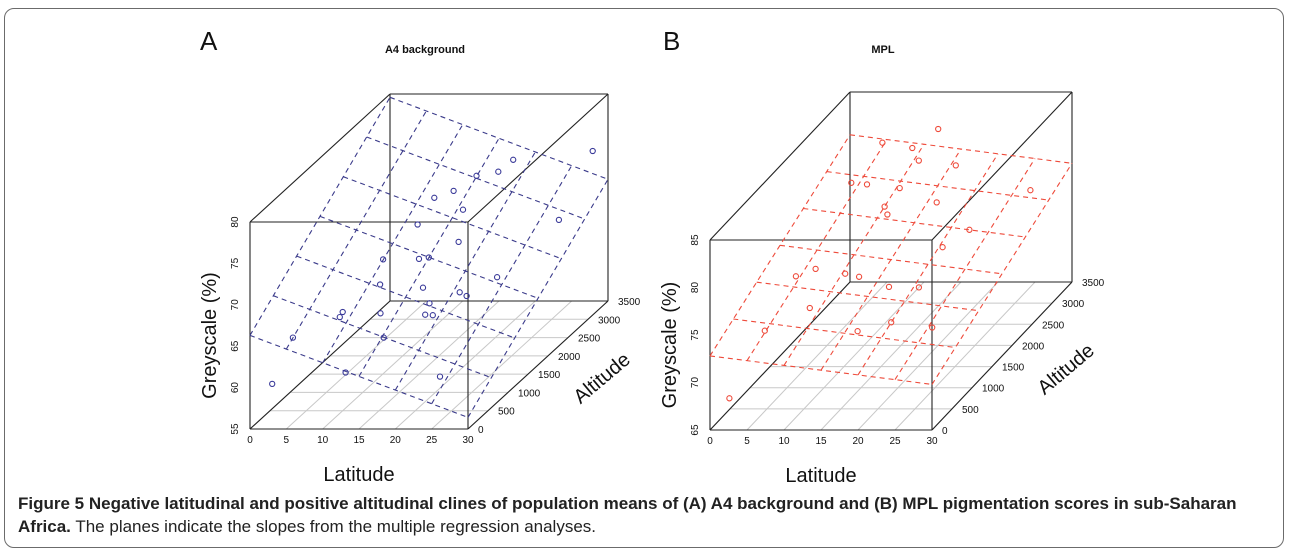 This screenshot has width=1290, height=555. Describe the element at coordinates (506, 412) in the screenshot. I see `y-tick-label: 500` at that location.